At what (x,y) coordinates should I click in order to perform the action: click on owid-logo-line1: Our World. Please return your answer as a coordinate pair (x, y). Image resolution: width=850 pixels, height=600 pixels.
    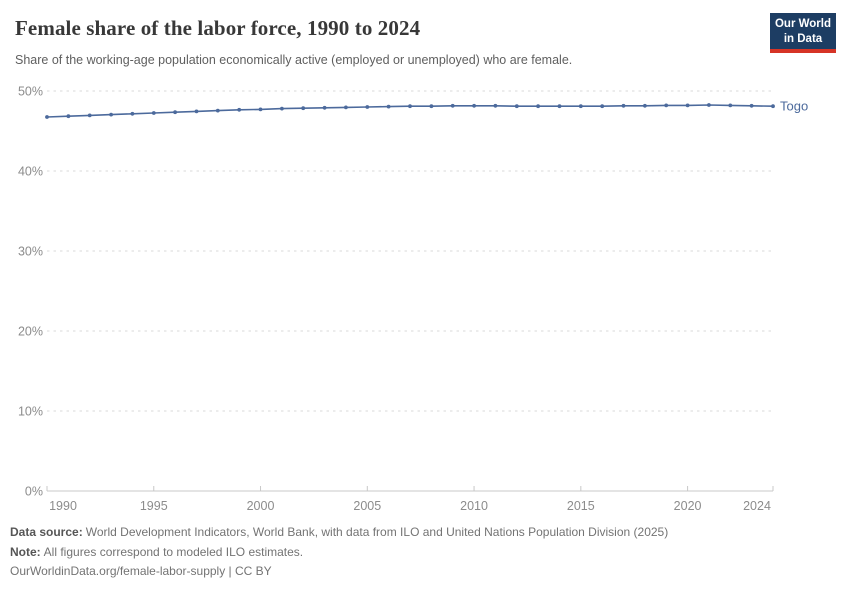
    Looking at the image, I should click on (802, 24).